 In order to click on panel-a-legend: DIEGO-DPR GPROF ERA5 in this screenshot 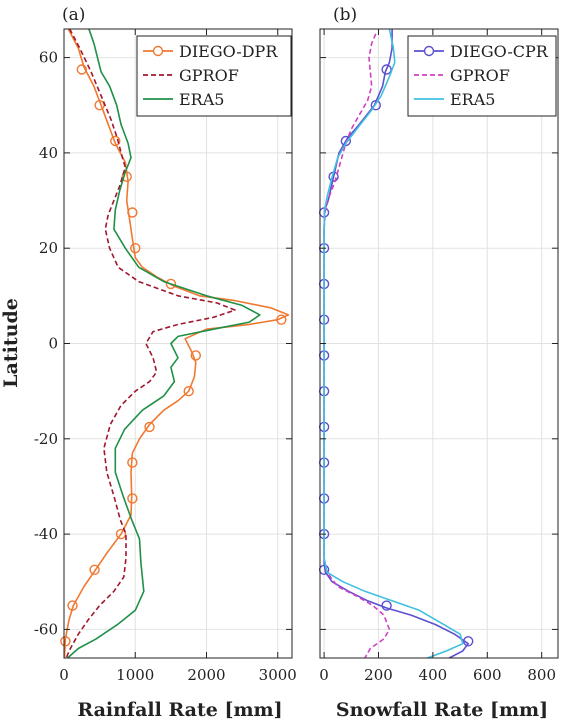, I will do `click(214, 76)`.